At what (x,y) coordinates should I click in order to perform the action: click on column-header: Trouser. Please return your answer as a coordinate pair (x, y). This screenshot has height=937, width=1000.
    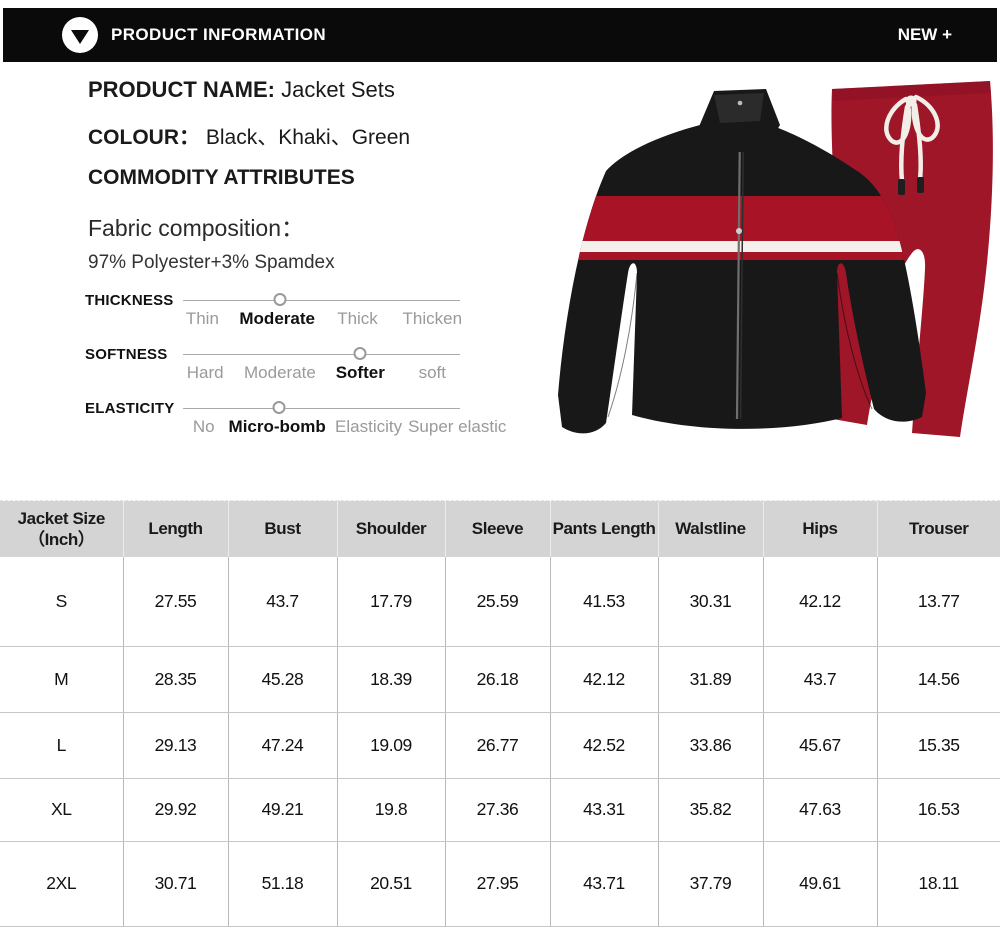
    Looking at the image, I should click on (938, 529).